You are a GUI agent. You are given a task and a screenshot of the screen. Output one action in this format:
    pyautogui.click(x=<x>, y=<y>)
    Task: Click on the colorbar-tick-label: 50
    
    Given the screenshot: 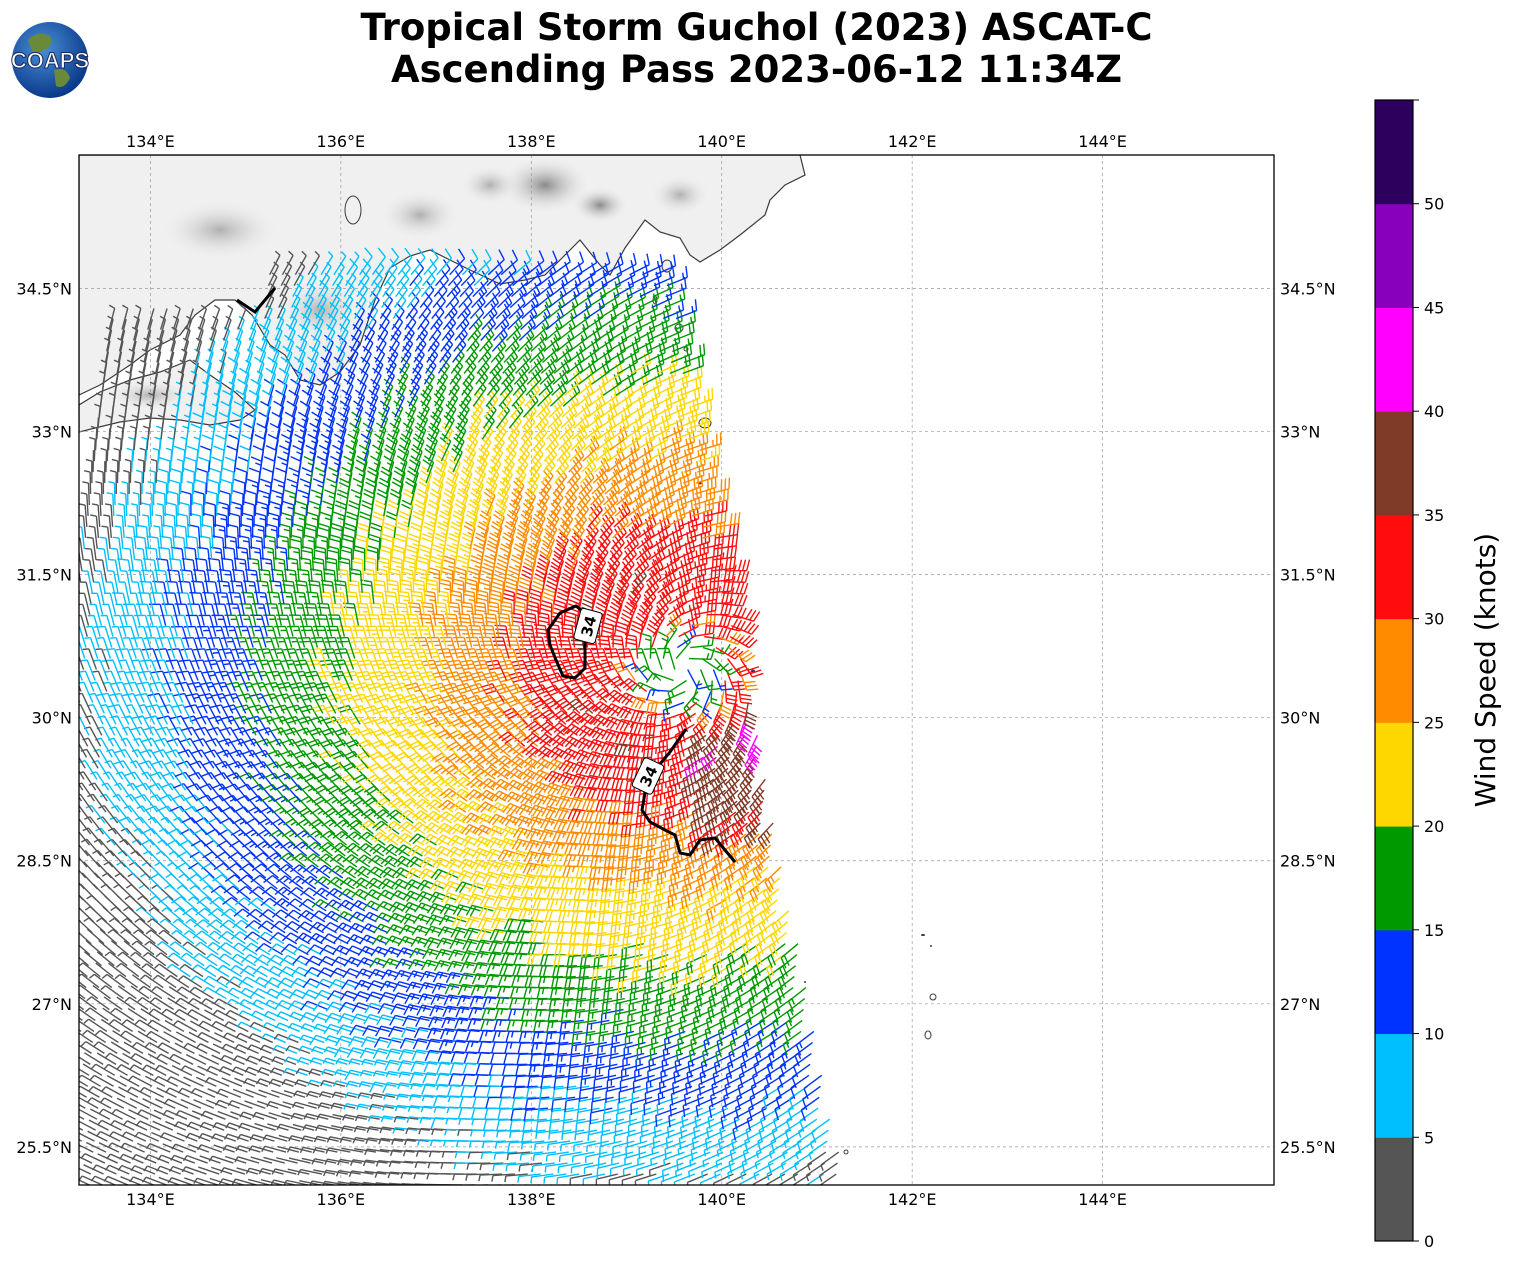 What is the action you would take?
    pyautogui.click(x=1434, y=204)
    